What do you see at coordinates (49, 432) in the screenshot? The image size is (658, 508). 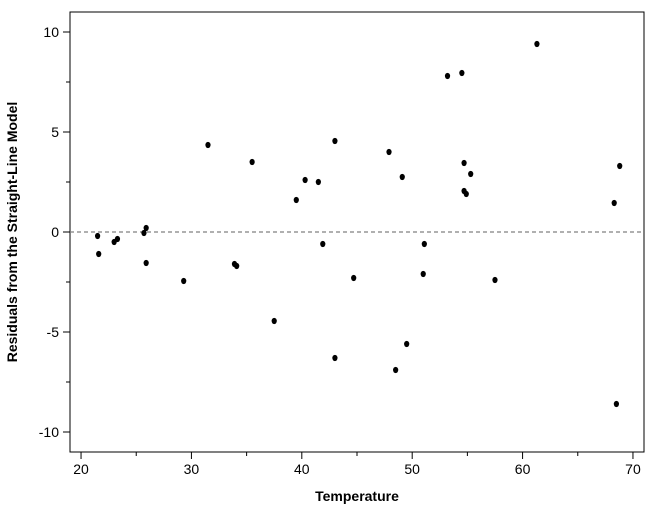 I see `y-tick-label: -10` at bounding box center [49, 432].